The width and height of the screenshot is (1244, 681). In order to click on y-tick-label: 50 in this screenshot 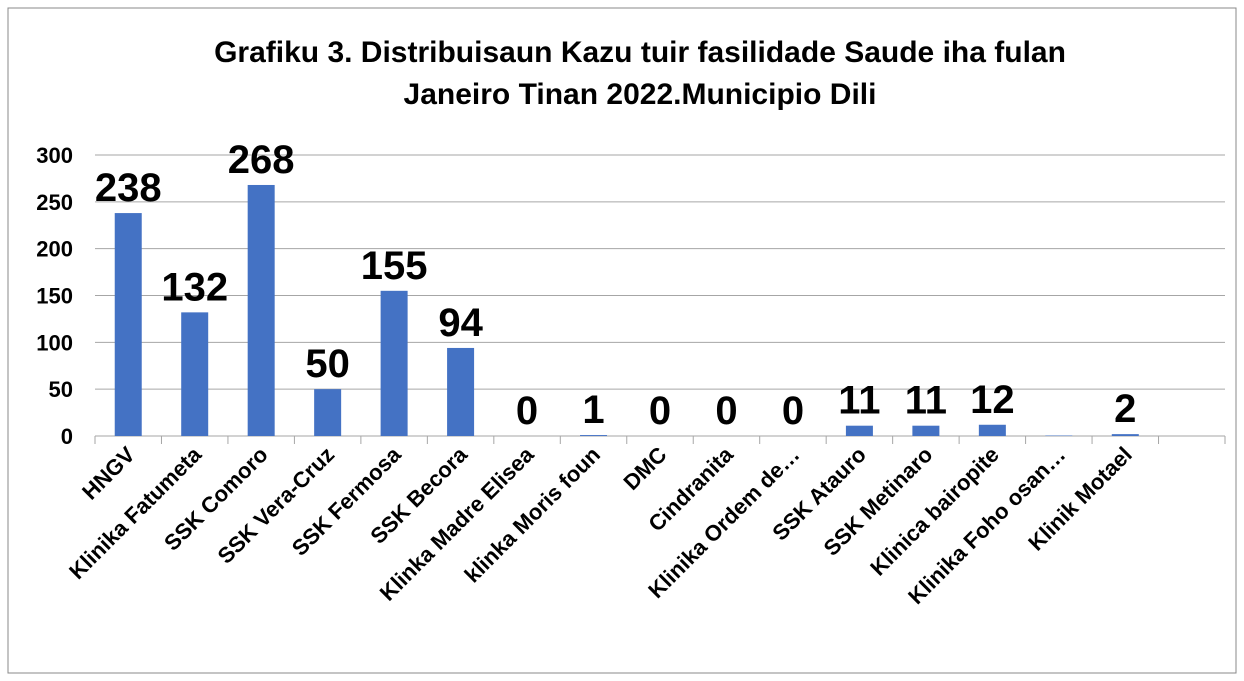, I will do `click(61, 389)`.